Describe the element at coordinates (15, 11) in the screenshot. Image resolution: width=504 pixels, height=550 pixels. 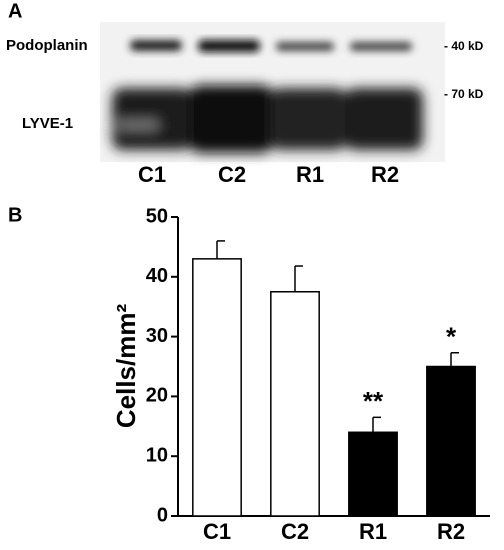
I see `panel-label: A` at that location.